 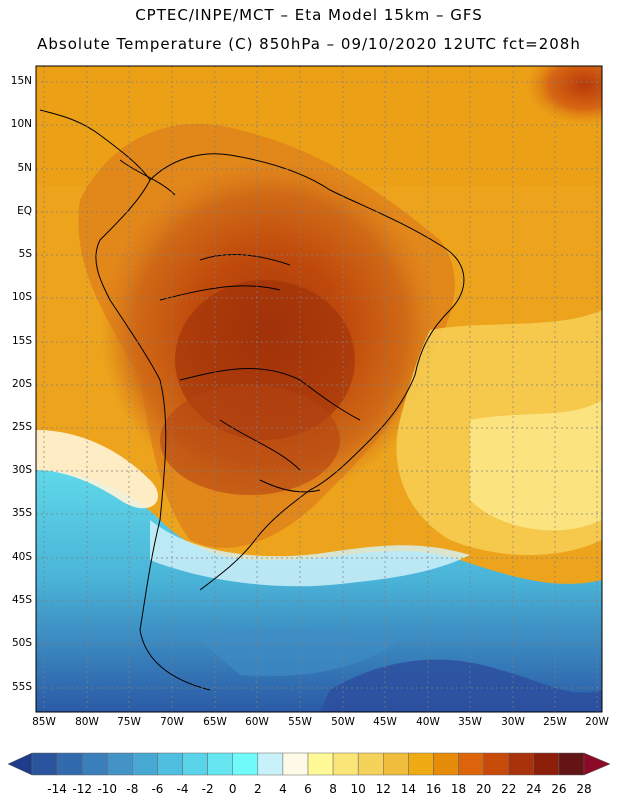 I want to click on lon-label: 60W, so click(x=257, y=722).